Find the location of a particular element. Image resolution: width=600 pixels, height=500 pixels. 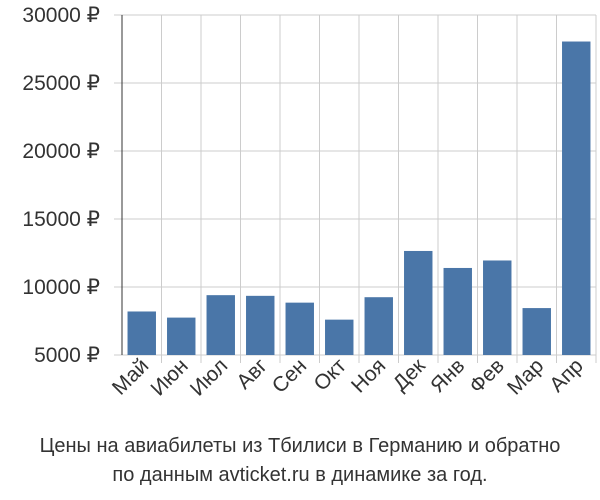

y-tick-label: 25000 ₽ is located at coordinates (61, 83).